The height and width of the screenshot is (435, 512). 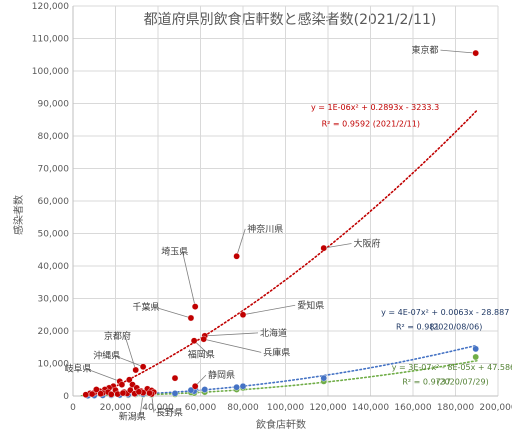 I want to click on trendline-equation: y = 4E-07x² + 0.0063x - 28.887, so click(x=445, y=312).